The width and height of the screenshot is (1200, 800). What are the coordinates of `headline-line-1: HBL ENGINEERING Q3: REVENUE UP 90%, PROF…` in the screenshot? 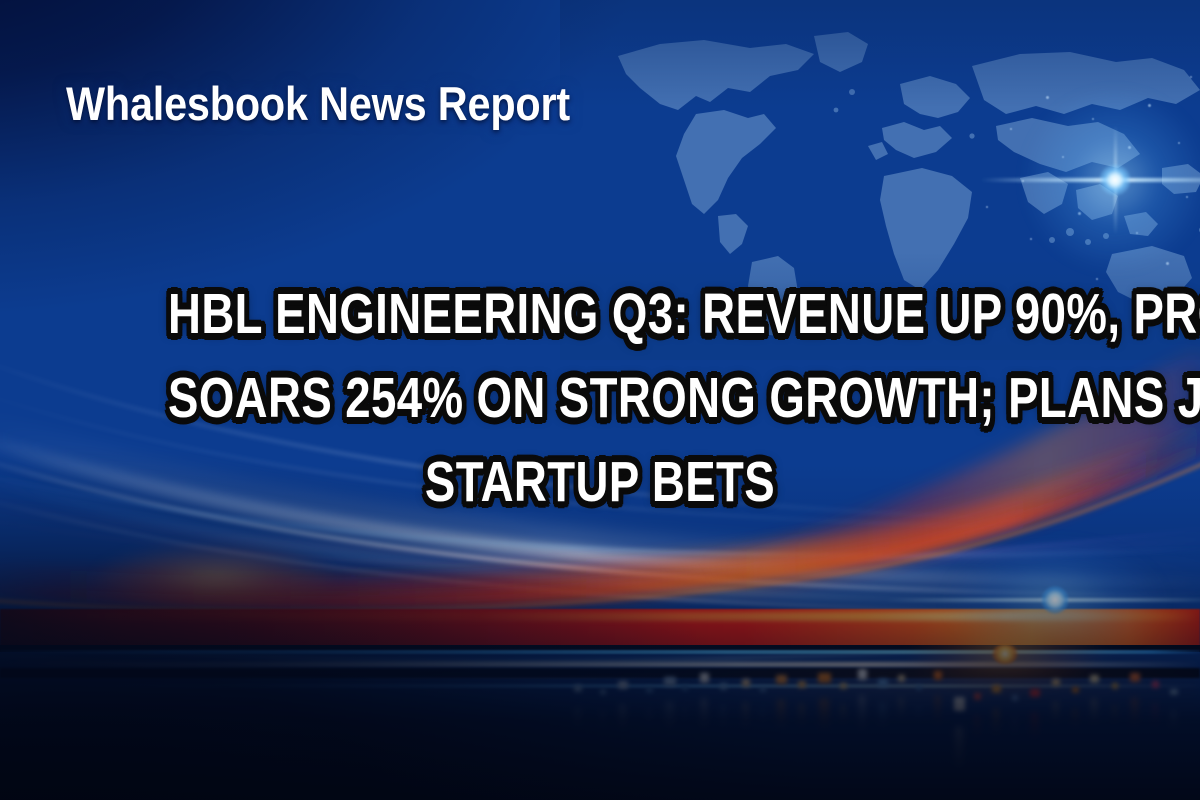 It's located at (684, 314).